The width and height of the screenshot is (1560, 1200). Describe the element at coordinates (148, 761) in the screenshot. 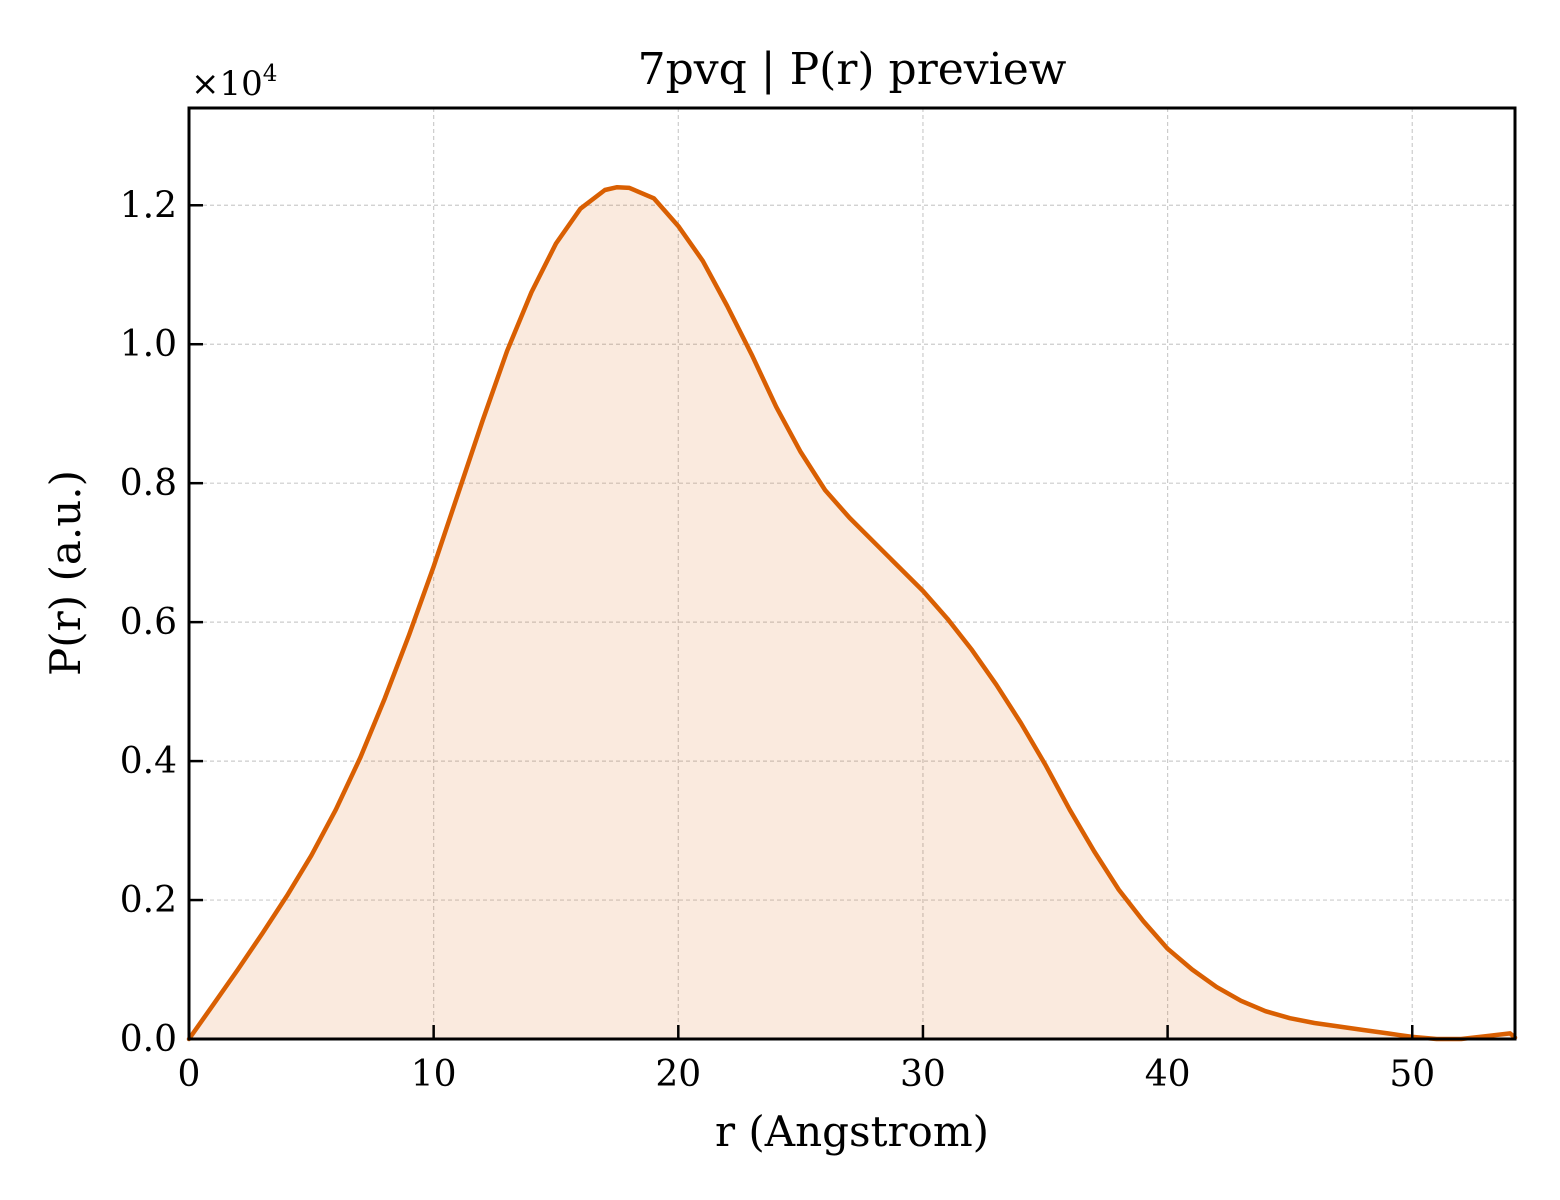

I see `y-tick-label: 0.4` at that location.